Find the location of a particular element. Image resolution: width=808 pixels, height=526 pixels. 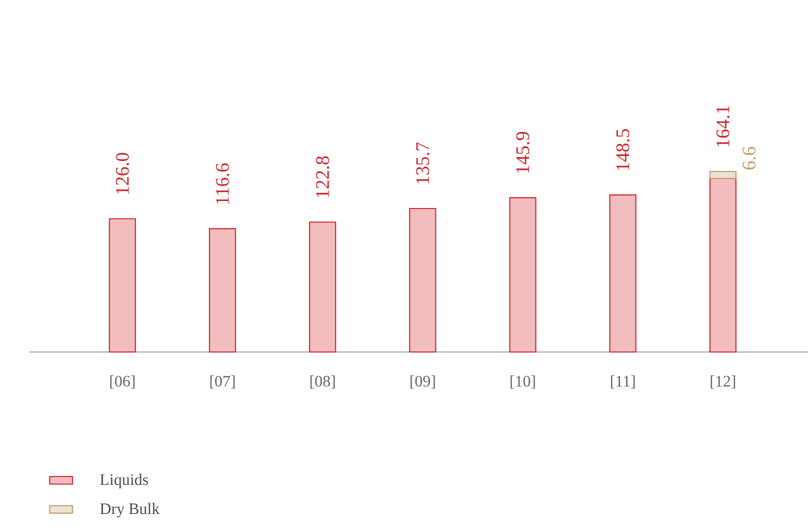

x-tick-label: [10] is located at coordinates (522, 382).